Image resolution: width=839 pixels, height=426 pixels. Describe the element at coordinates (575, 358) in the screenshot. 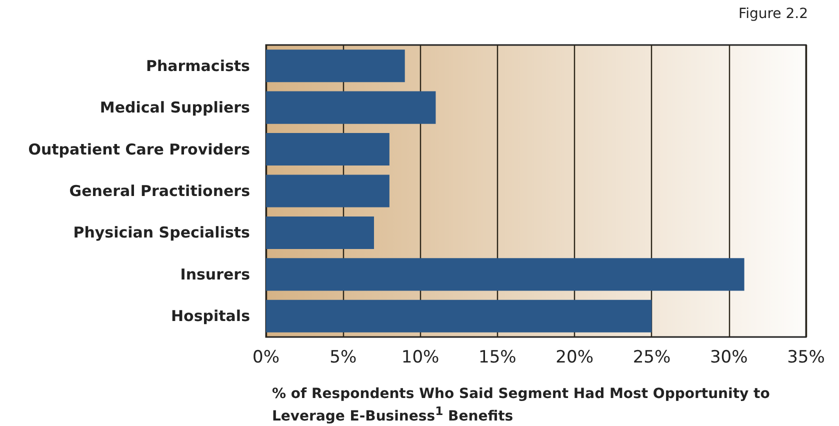

I see `x-tick-label: 20%` at that location.